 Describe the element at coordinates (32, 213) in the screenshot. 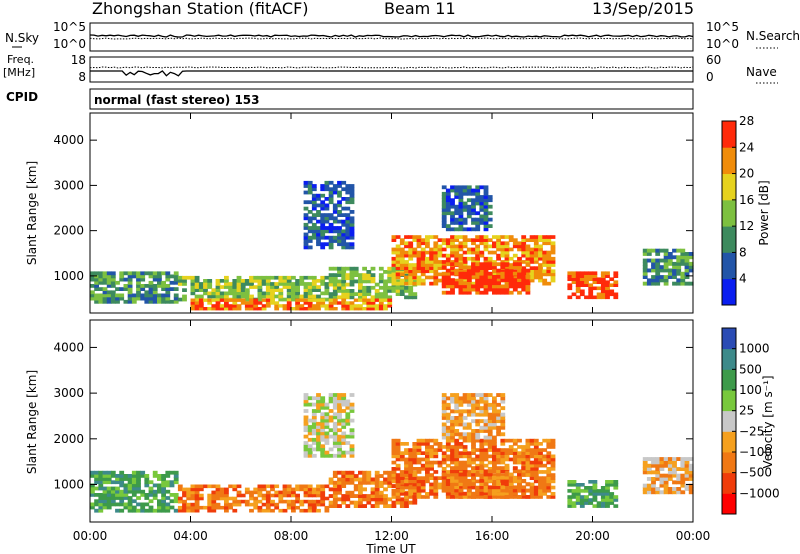

I see `power-ylabel: Slant Range [km]` at that location.